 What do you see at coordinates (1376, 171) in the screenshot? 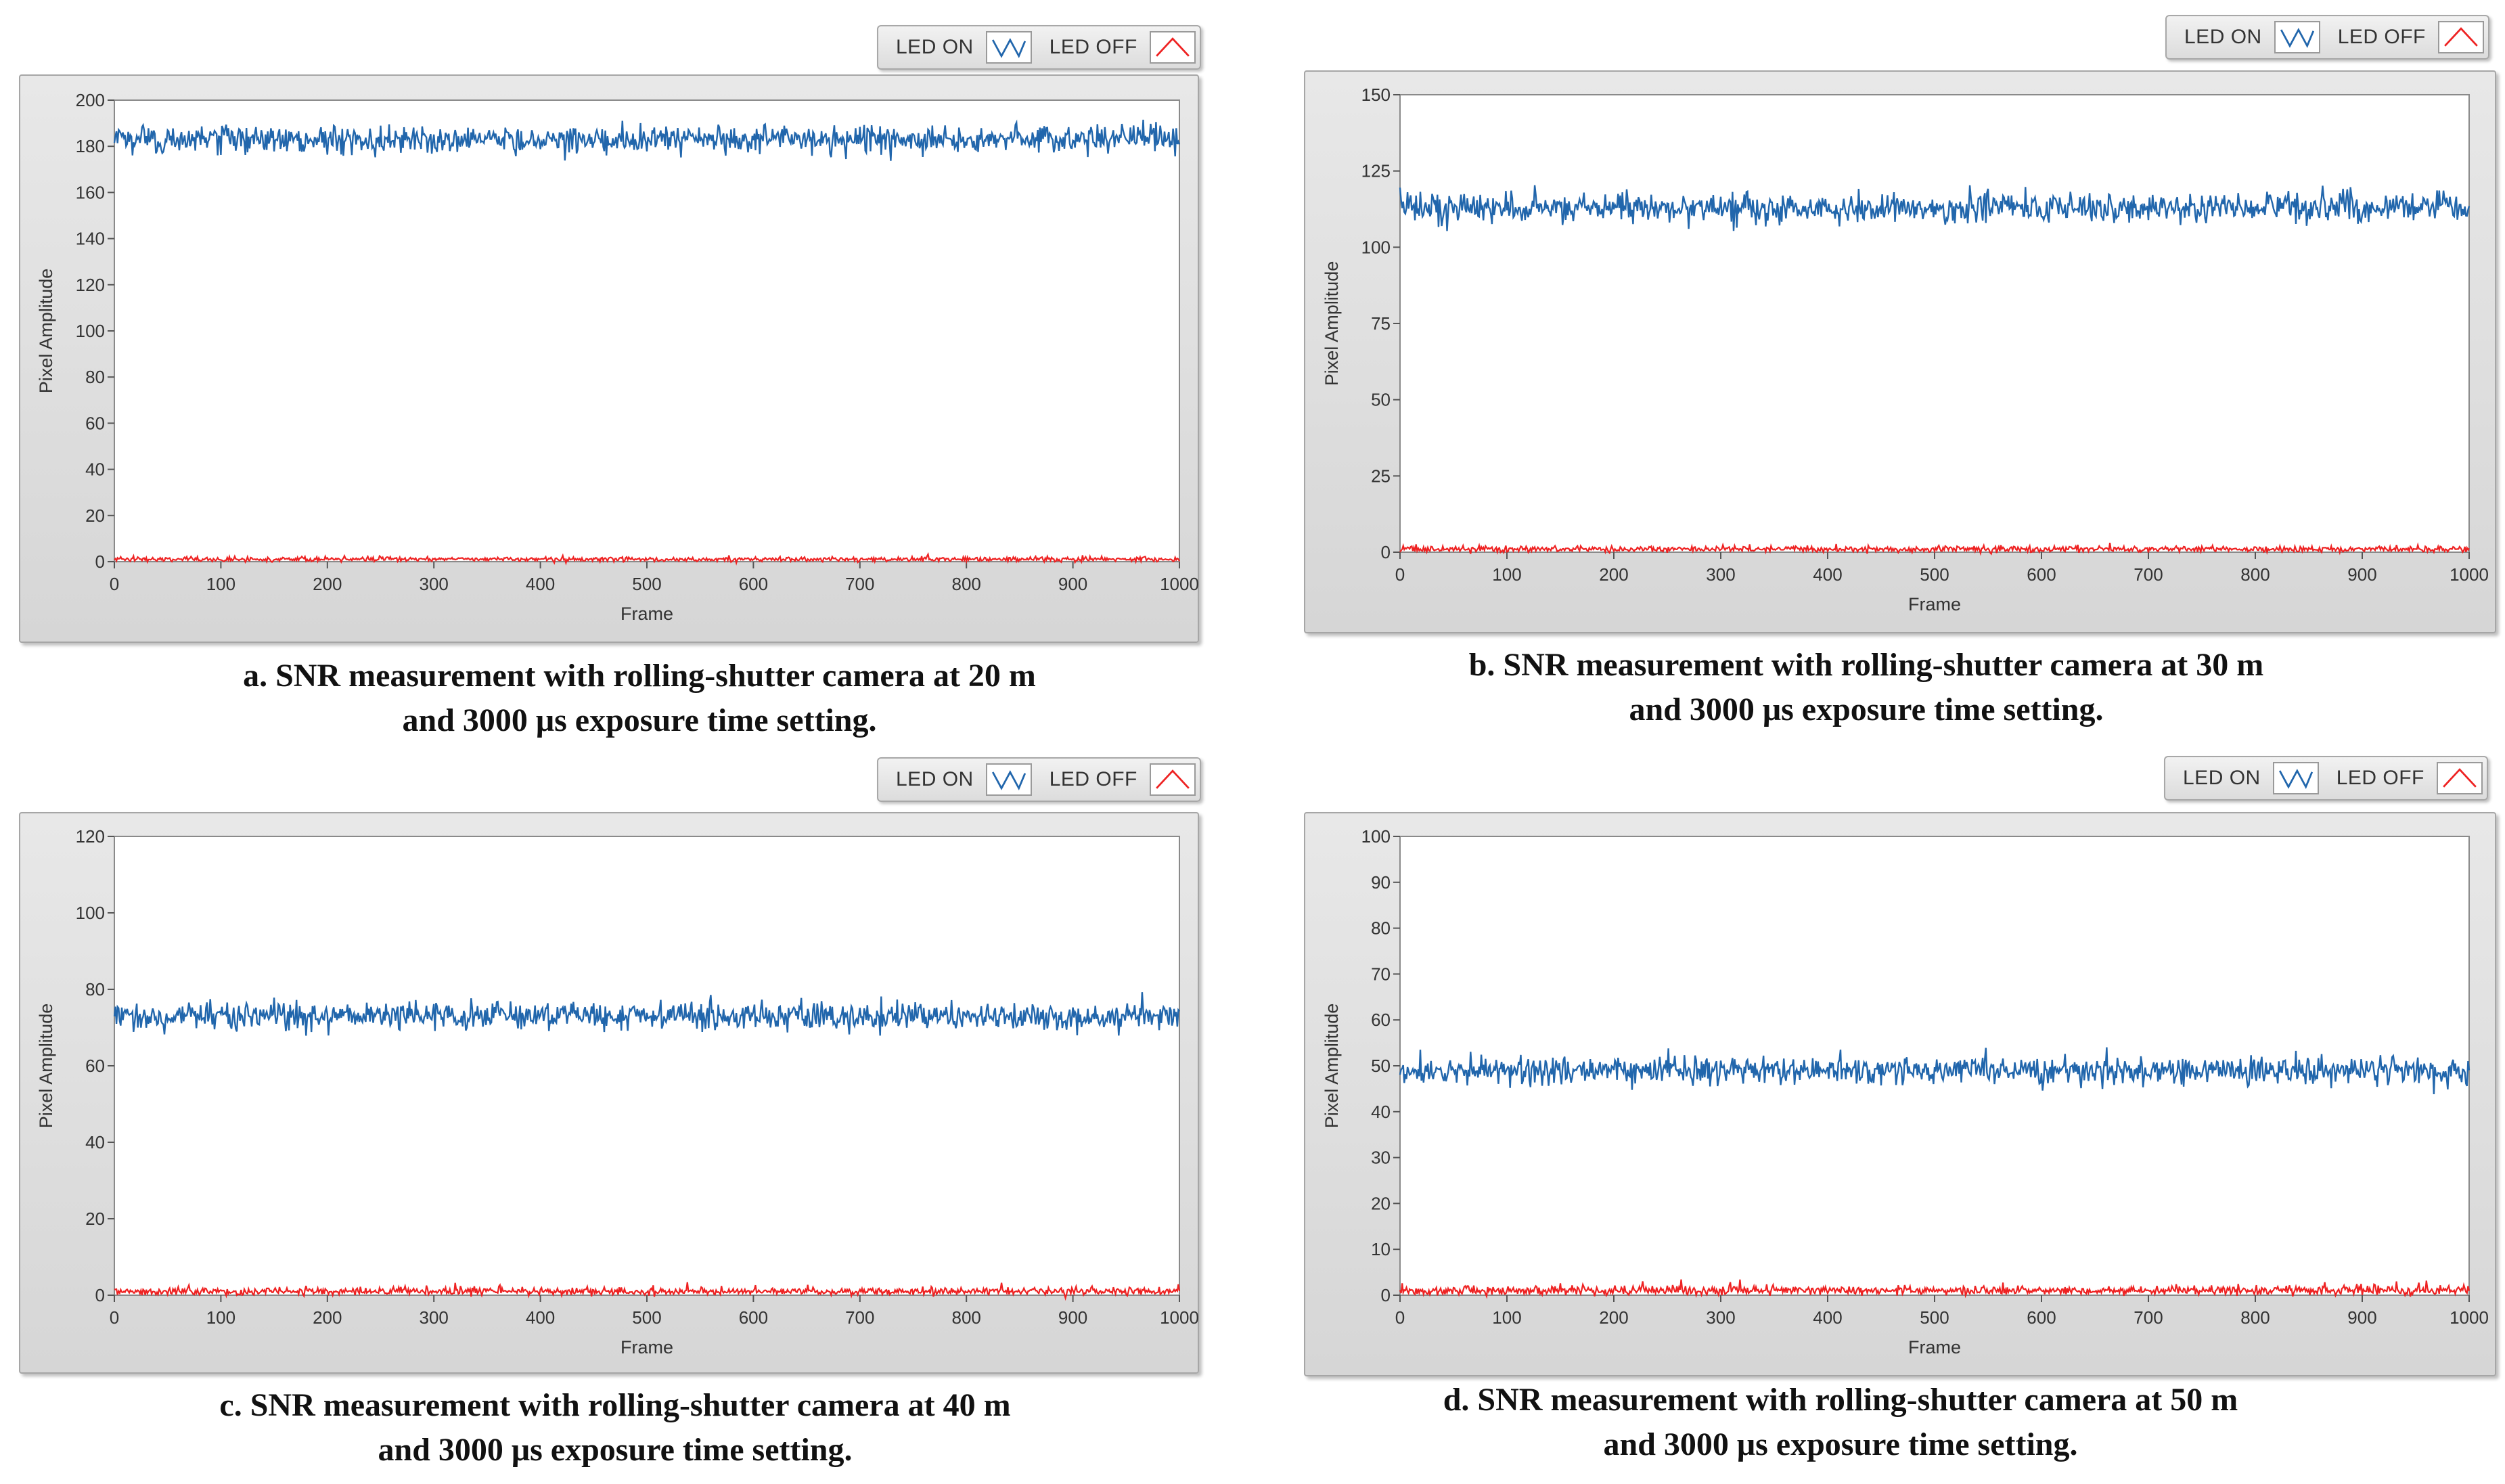
I see `y-tick-label: 125` at bounding box center [1376, 171].